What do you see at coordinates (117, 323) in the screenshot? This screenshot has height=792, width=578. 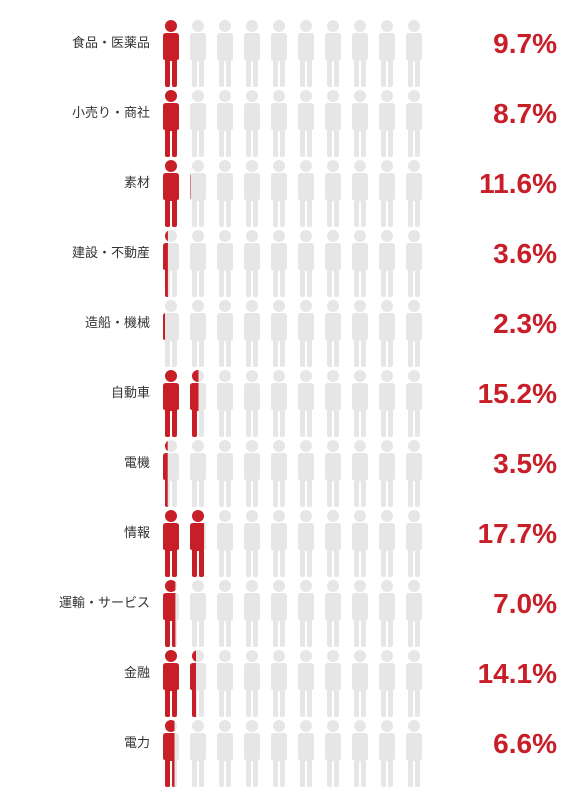 I see `category-label: 造船・機械` at bounding box center [117, 323].